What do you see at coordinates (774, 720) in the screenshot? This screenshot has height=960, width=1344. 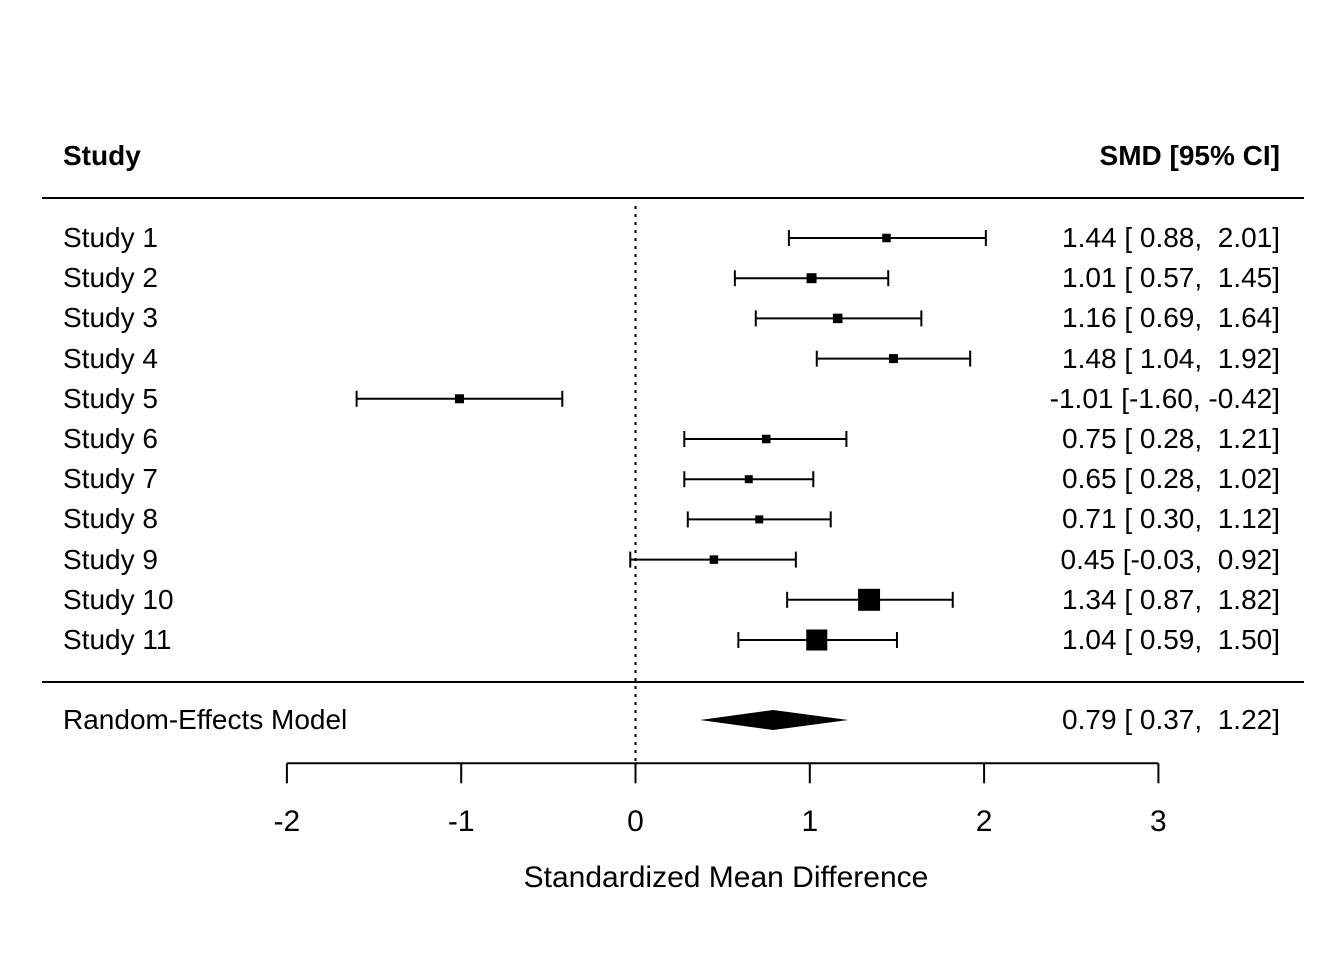 I see `summary-diamond` at bounding box center [774, 720].